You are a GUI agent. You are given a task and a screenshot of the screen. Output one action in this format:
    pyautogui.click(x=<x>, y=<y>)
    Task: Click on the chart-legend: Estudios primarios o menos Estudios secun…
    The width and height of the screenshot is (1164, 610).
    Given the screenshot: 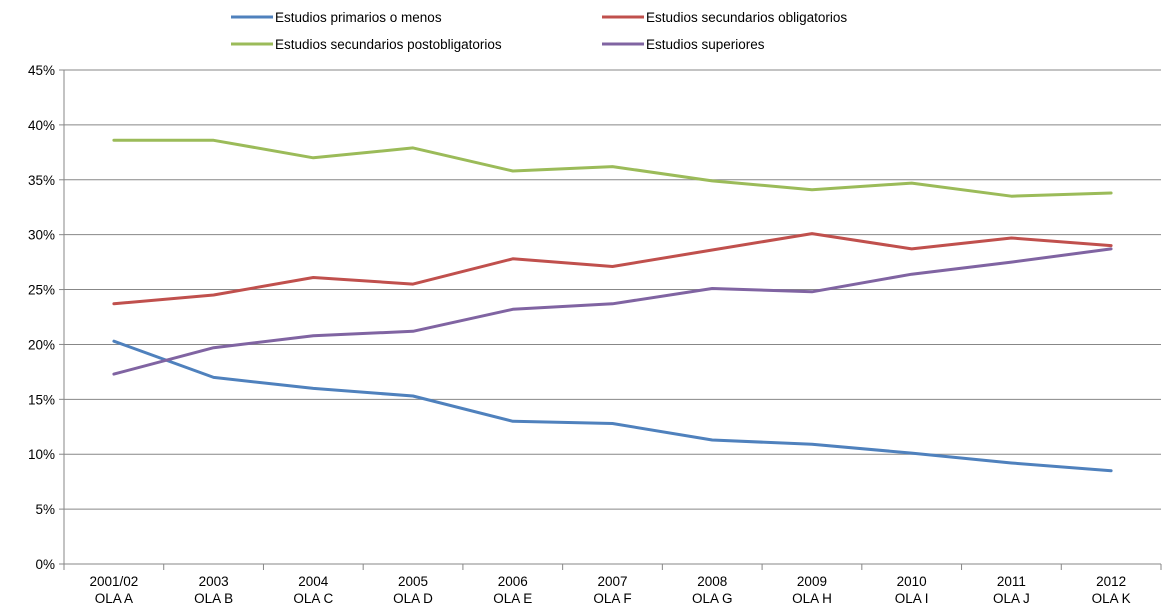 What is the action you would take?
    pyautogui.click(x=539, y=31)
    